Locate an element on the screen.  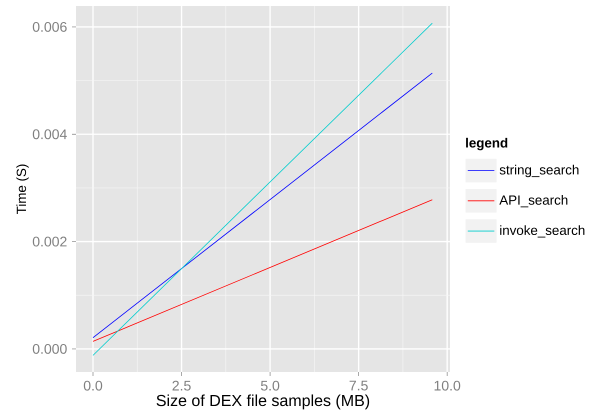
y-tick-label: 0.002 is located at coordinates (49, 241).